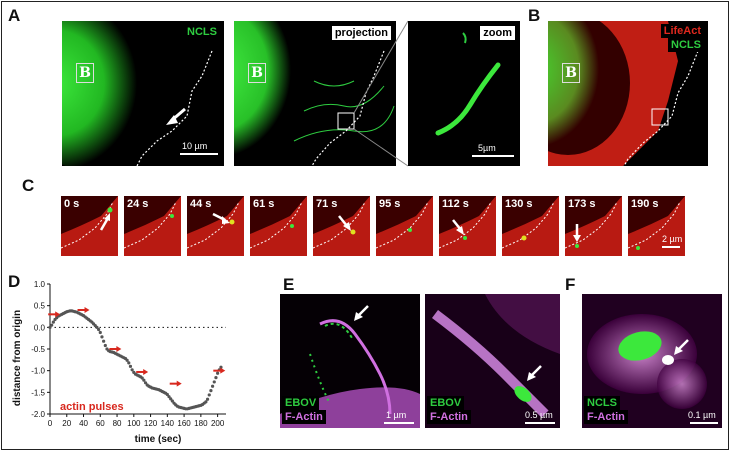 The image size is (732, 453). What do you see at coordinates (40, 327) in the screenshot?
I see `y-tick-label: 0.0` at bounding box center [40, 327].